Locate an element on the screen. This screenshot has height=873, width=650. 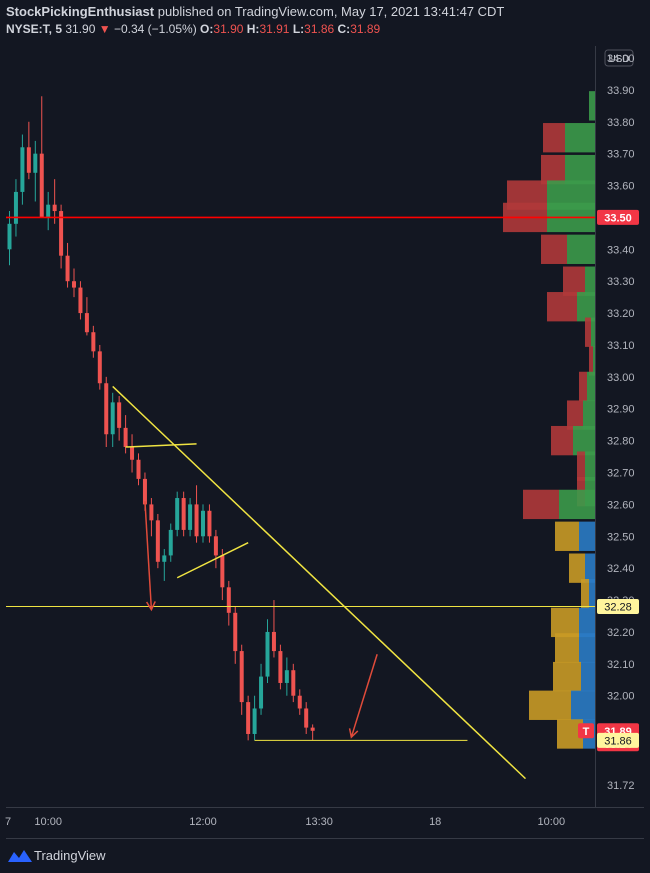
price-tick-label: 33.60 is located at coordinates (621, 187).